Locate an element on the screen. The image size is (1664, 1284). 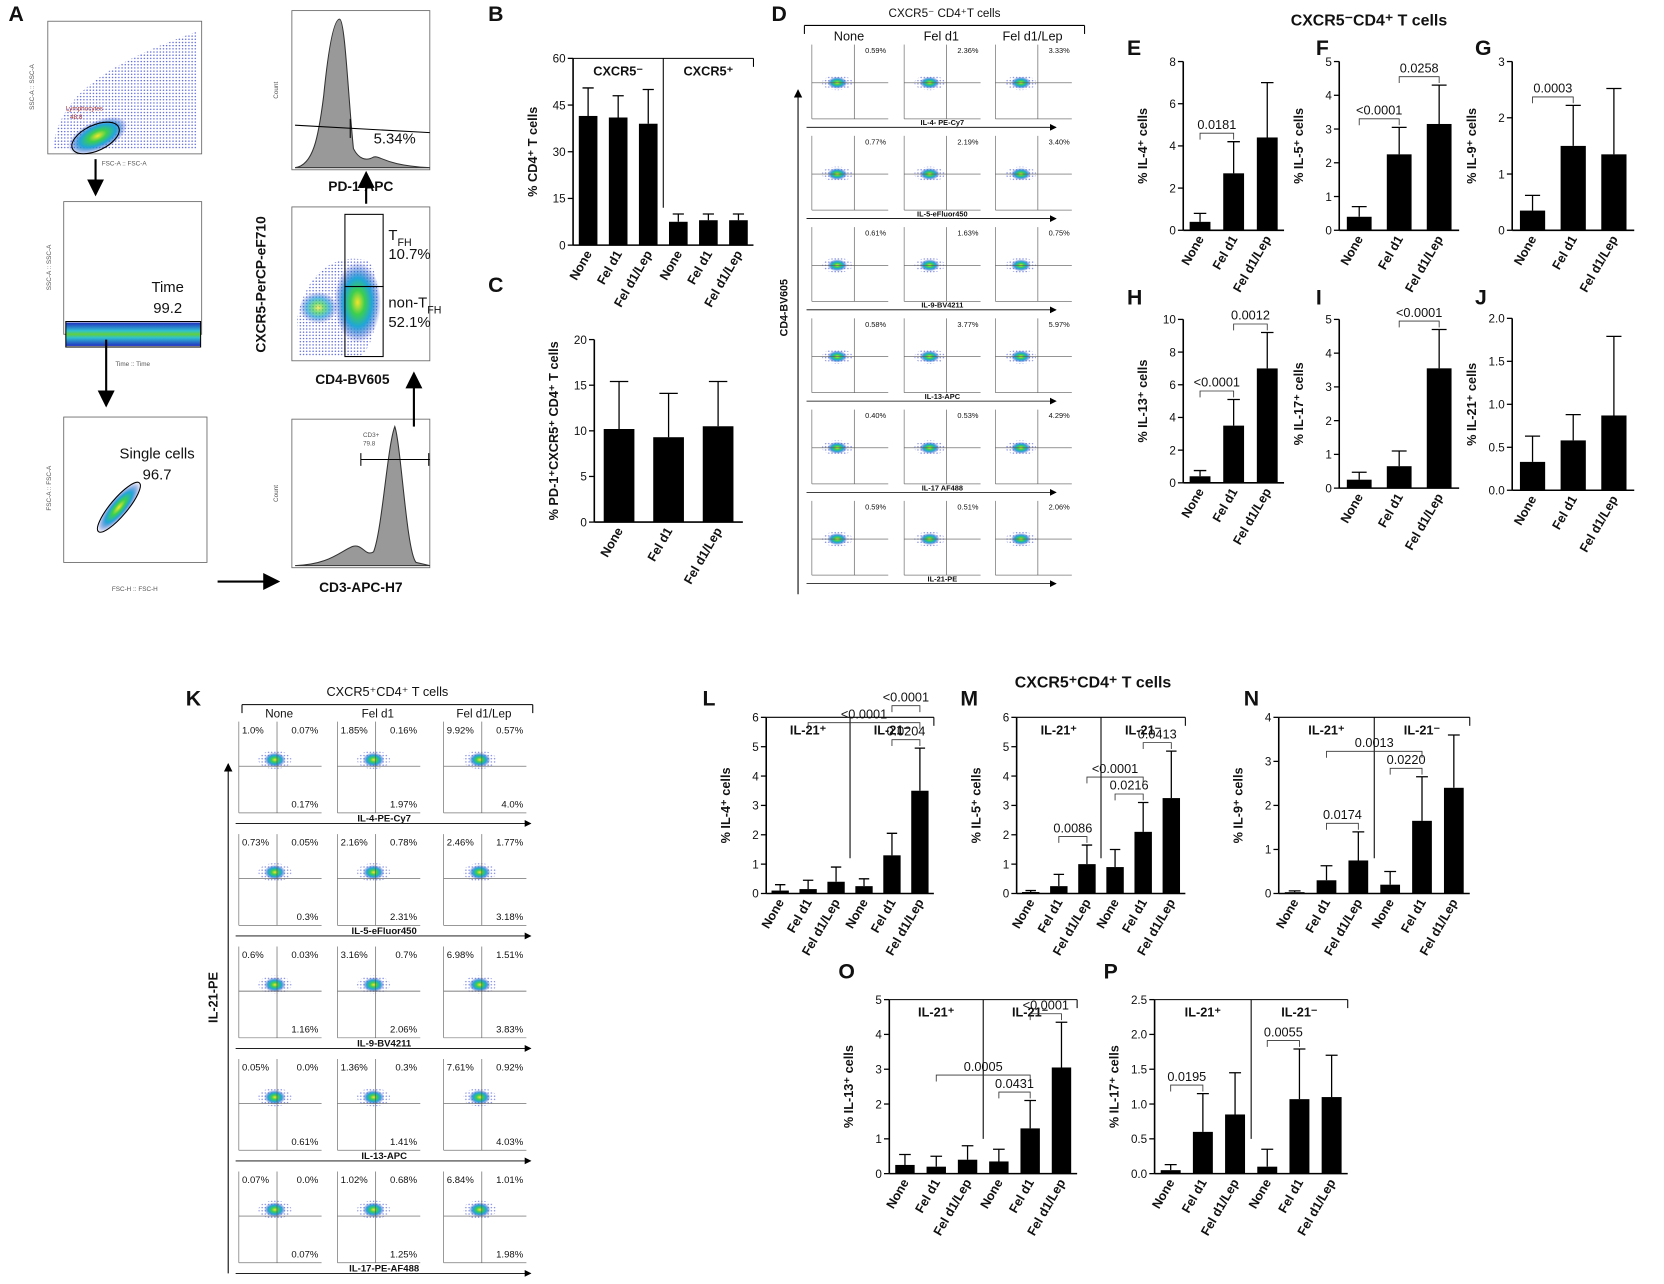
y-axis-label: % PD-1⁺CXCR5⁺ CD4⁺ T cells is located at coordinates (553, 430).